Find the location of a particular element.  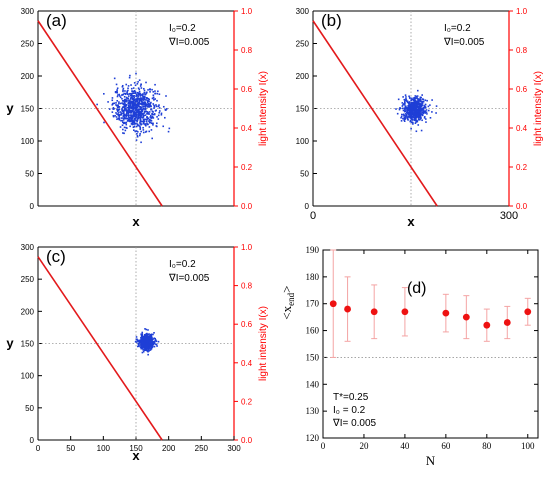

panel-label: (d) is located at coordinates (417, 288).